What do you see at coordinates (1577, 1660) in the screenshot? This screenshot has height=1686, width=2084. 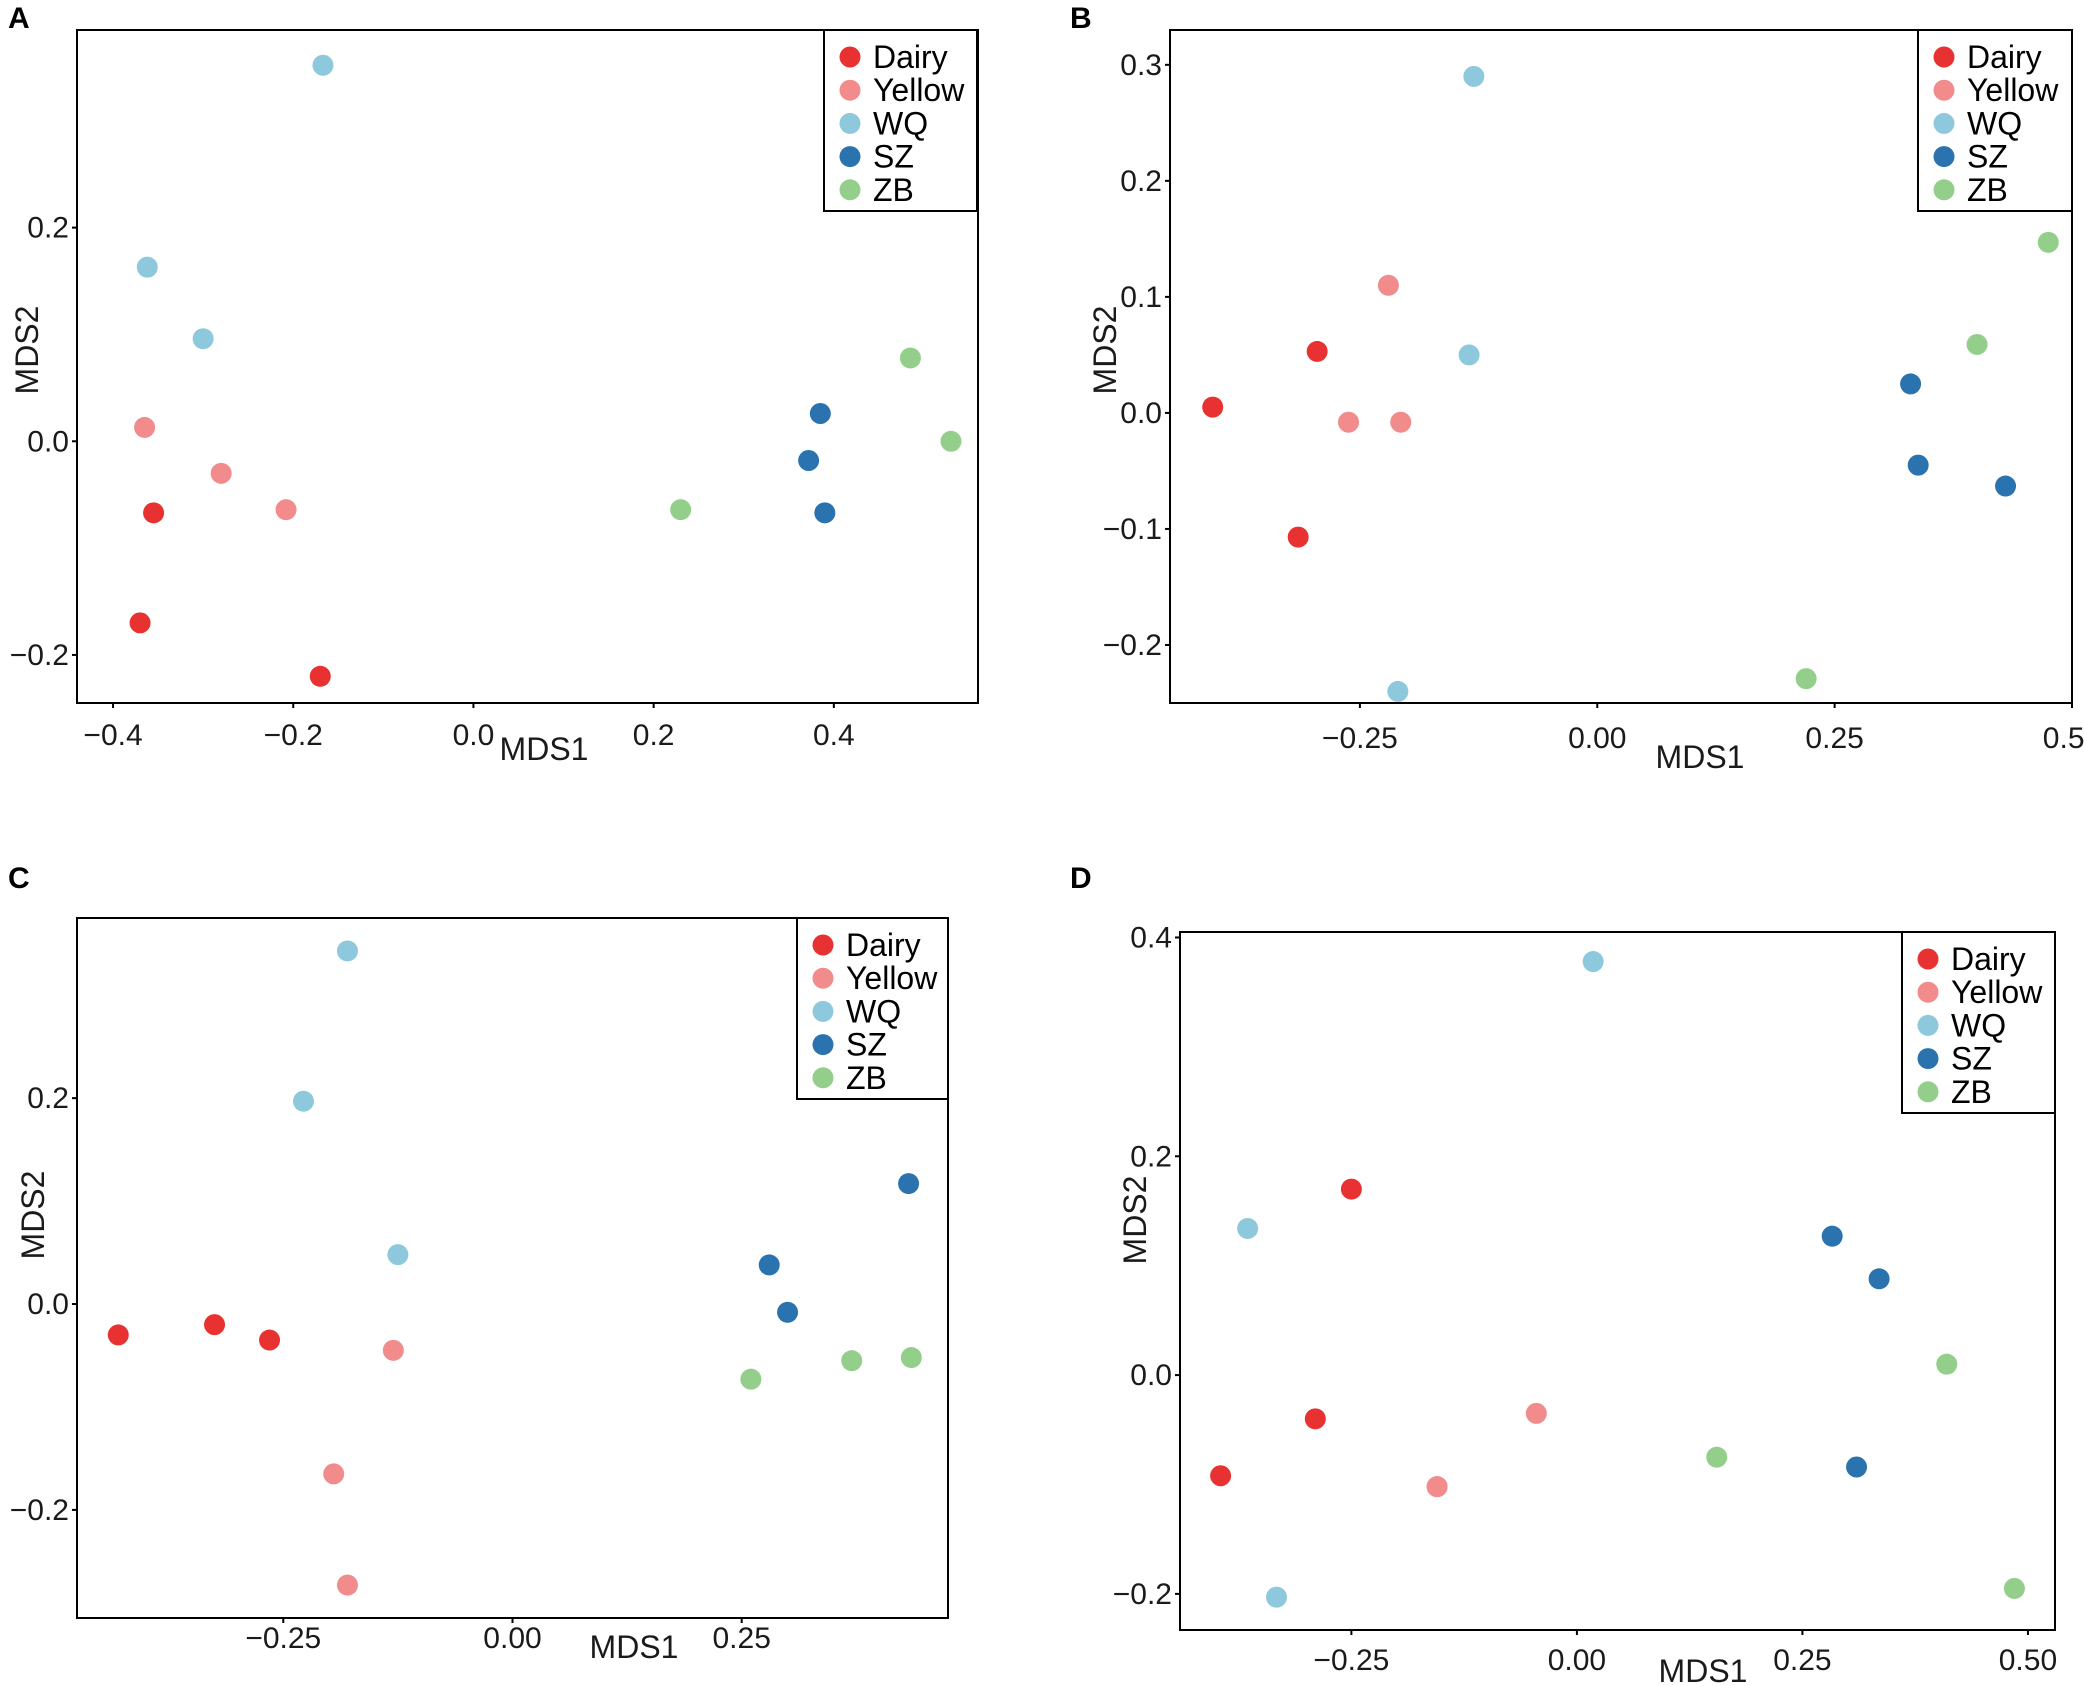 I see `x-tick-label: 0.00` at bounding box center [1577, 1660].